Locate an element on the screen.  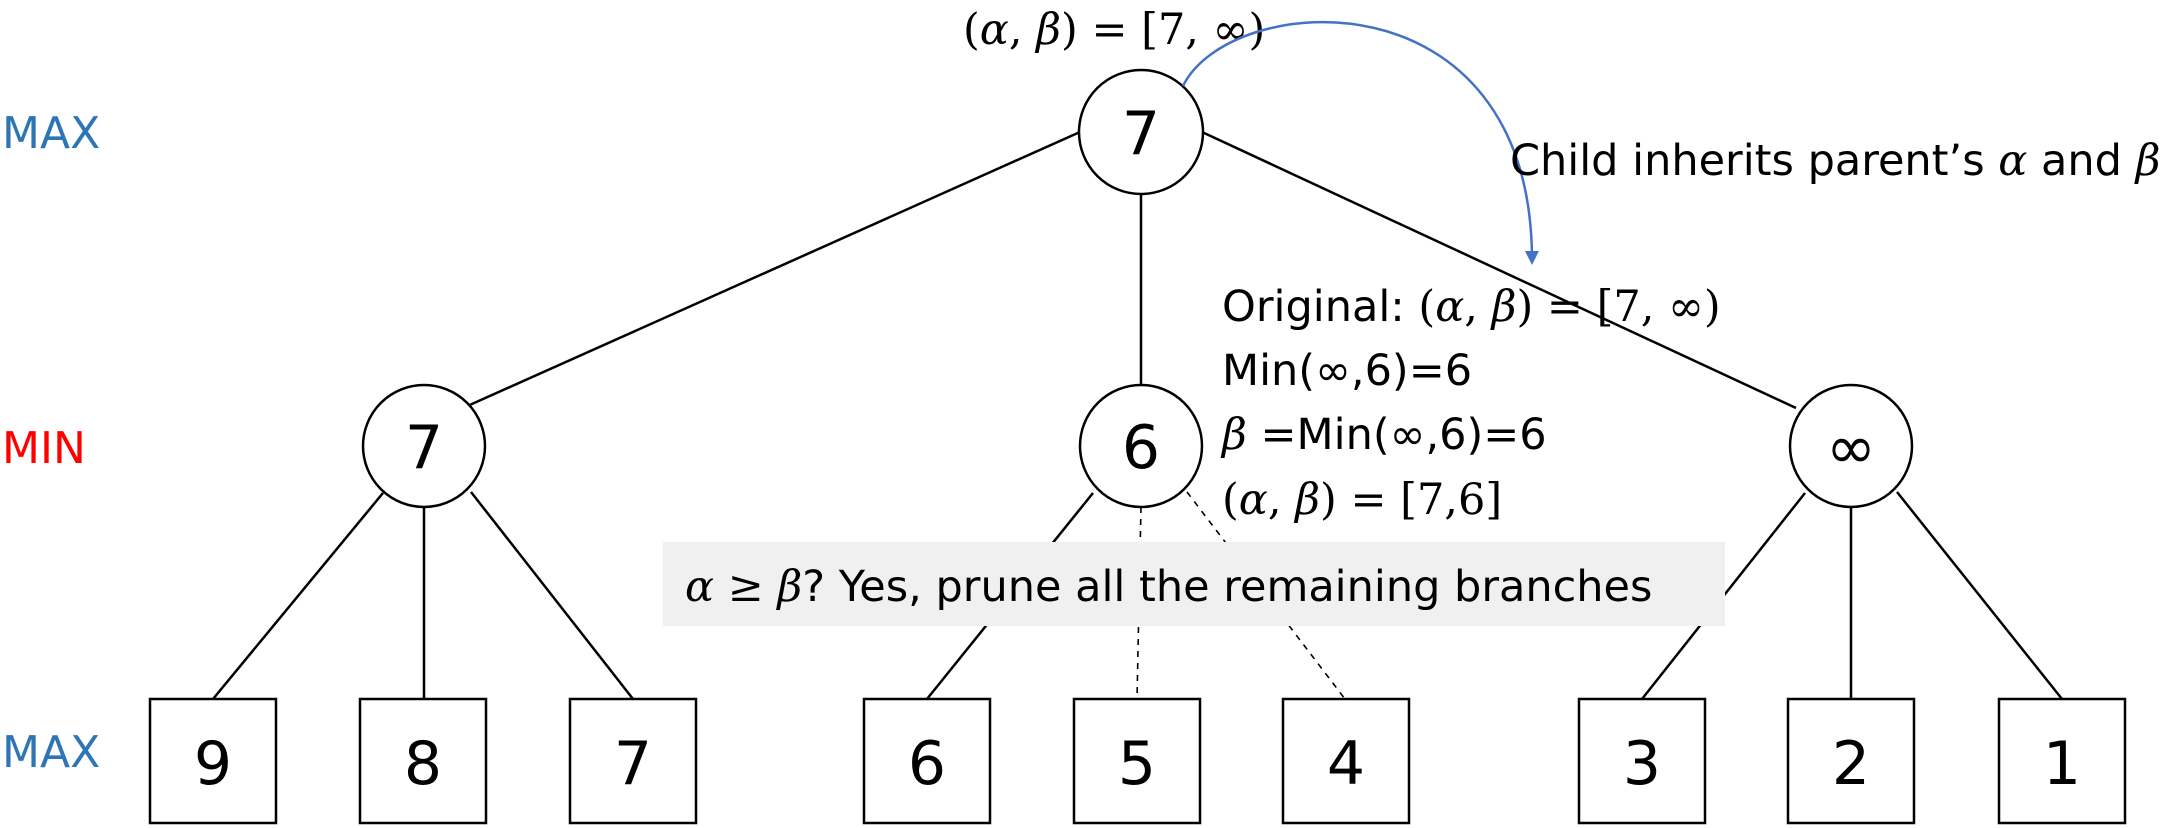
leaf-node: 3 is located at coordinates (1642, 761).